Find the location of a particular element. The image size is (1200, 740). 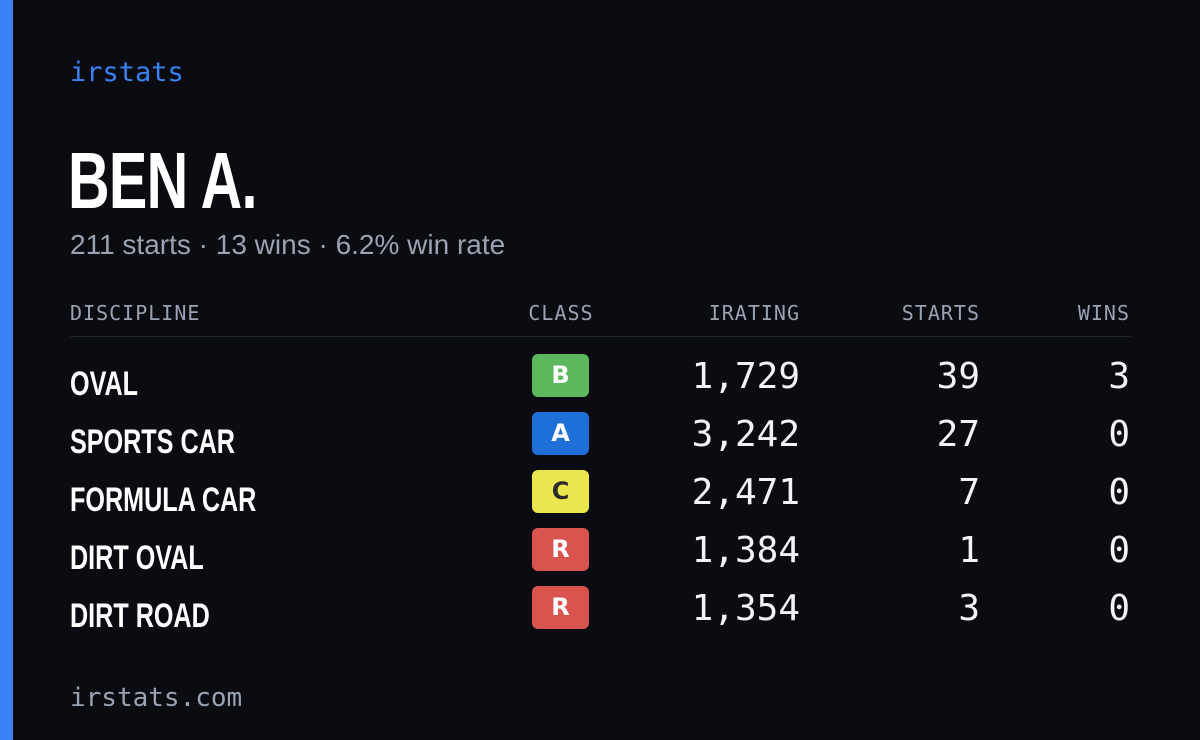

player-name: BEN A. is located at coordinates (162, 180).